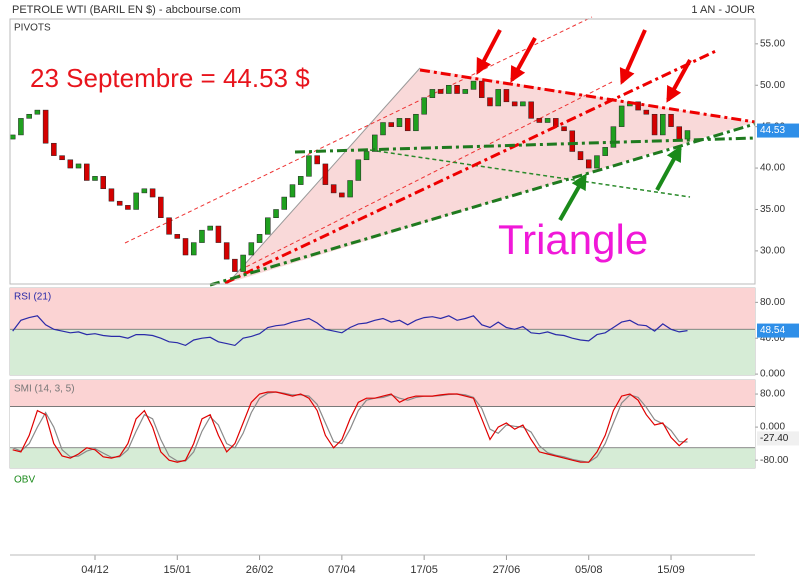 Image resolution: width=800 pixels, height=580 pixels. I want to click on x-tick-label: 05/08, so click(589, 570).